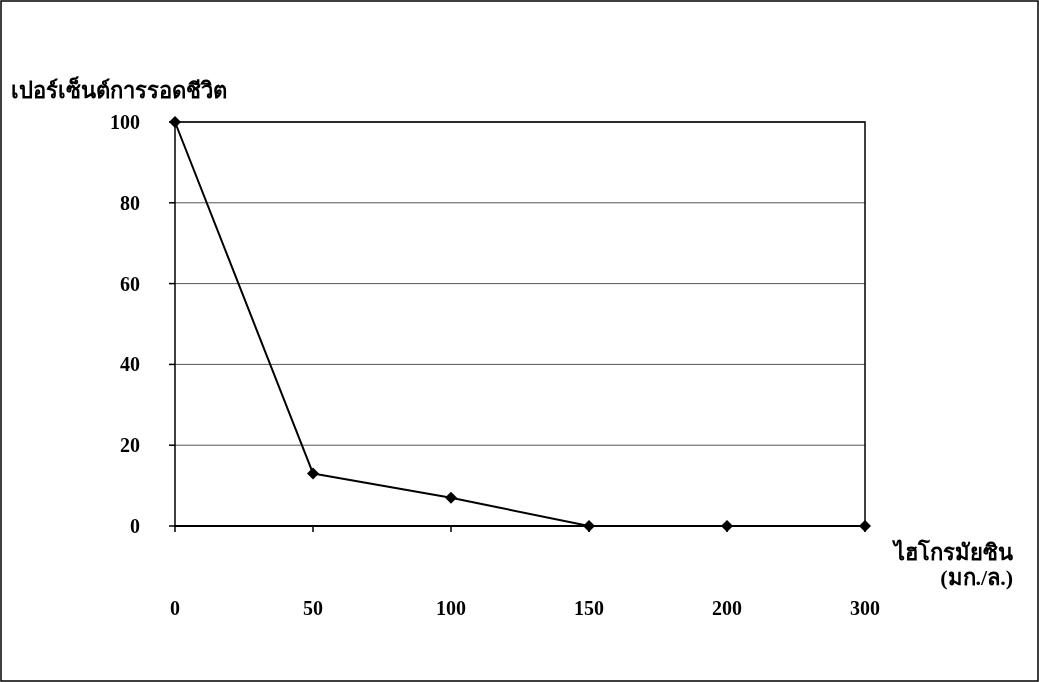 The image size is (1039, 682). Describe the element at coordinates (130, 283) in the screenshot. I see `y-tick-label: 60` at that location.